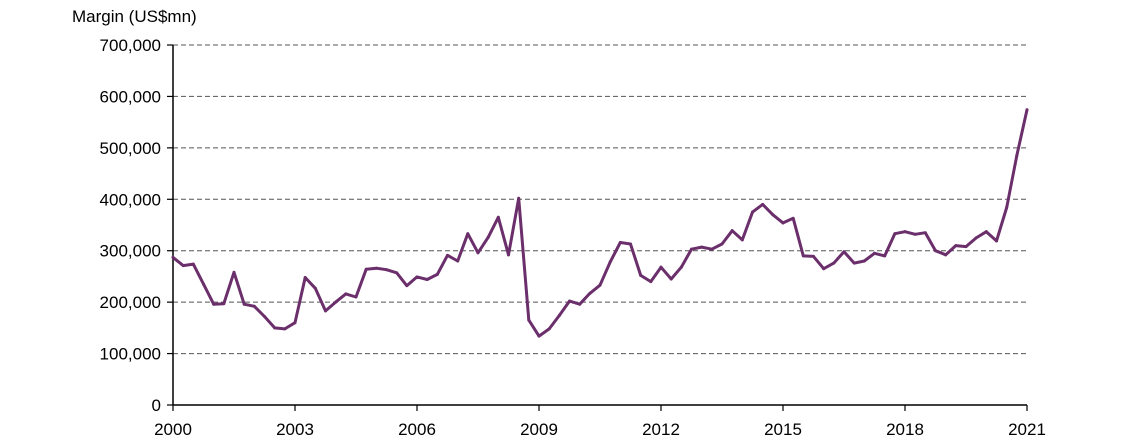 The height and width of the screenshot is (444, 1139). What do you see at coordinates (130, 148) in the screenshot?
I see `y-tick-label: 500,000` at bounding box center [130, 148].